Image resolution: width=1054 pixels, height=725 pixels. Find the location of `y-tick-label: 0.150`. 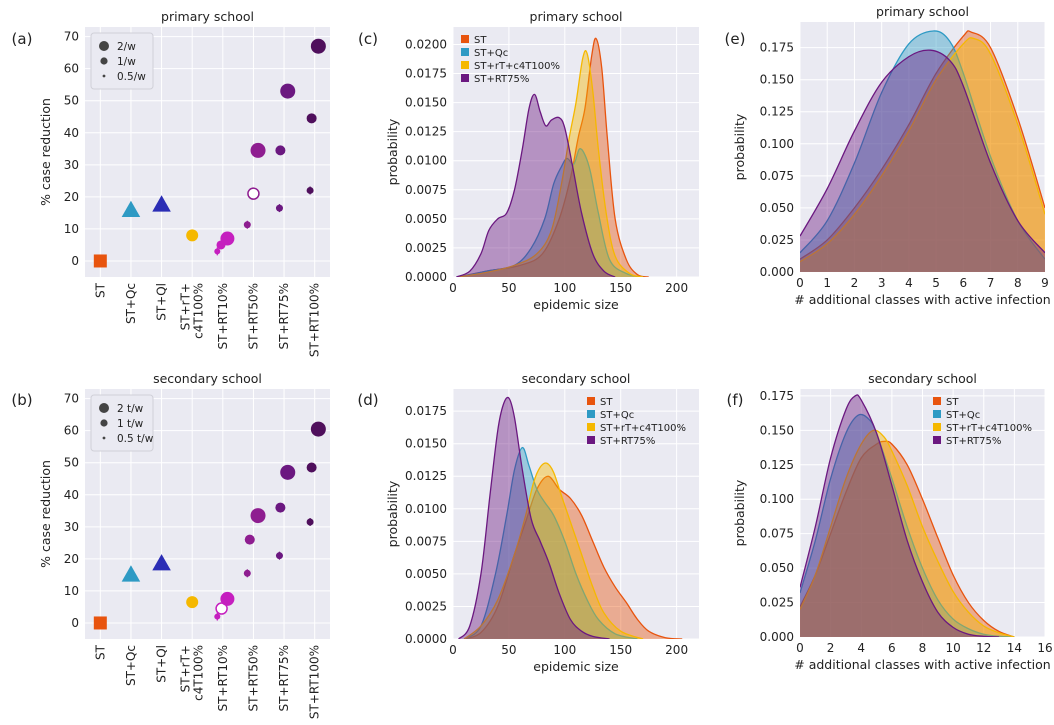

y-tick-label: 0.150 is located at coordinates (777, 430).